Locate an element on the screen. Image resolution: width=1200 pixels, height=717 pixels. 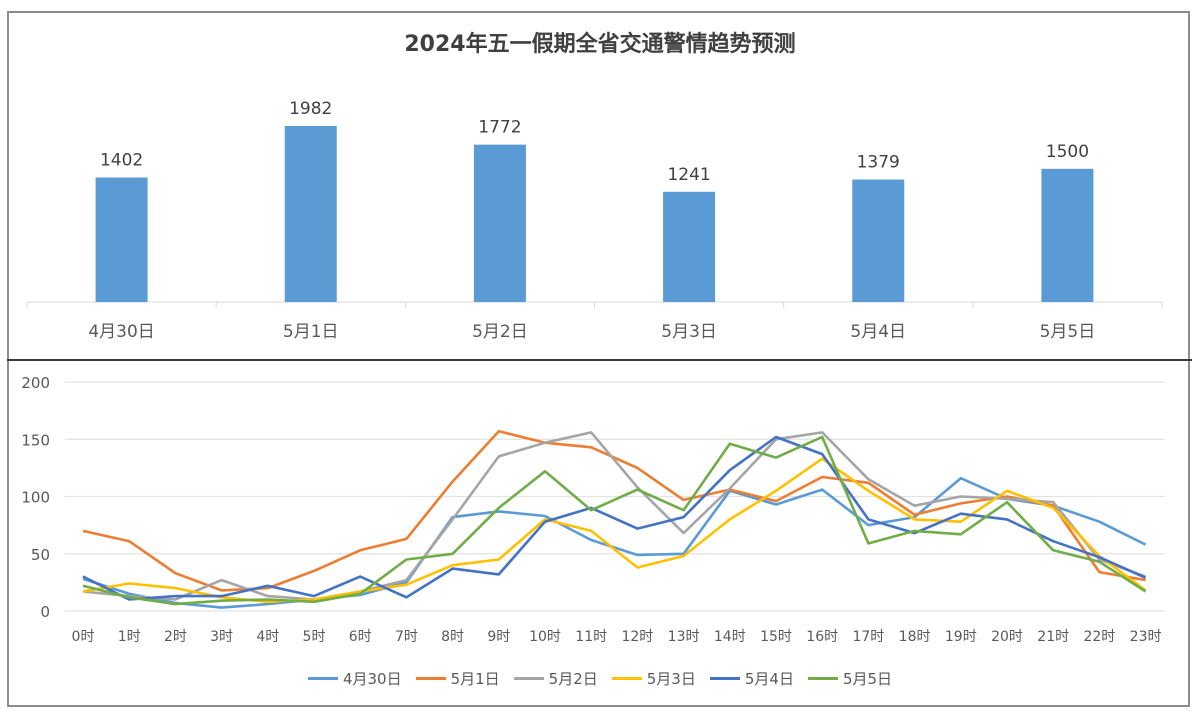
legend-label: 5月3日 is located at coordinates (671, 679).